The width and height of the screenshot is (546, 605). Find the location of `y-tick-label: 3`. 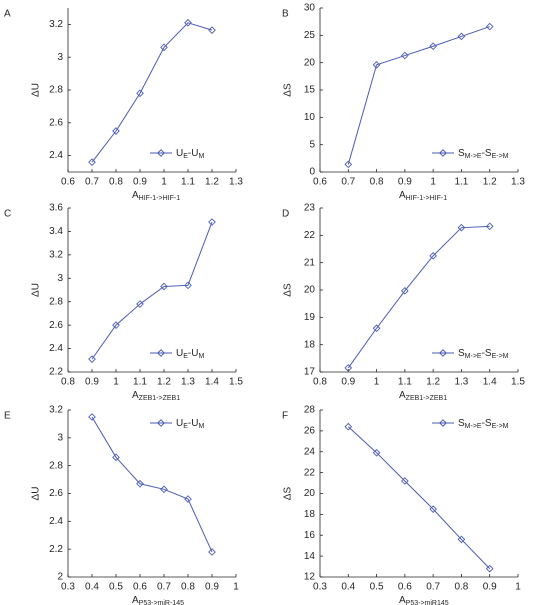

y-tick-label: 3 is located at coordinates (60, 278).